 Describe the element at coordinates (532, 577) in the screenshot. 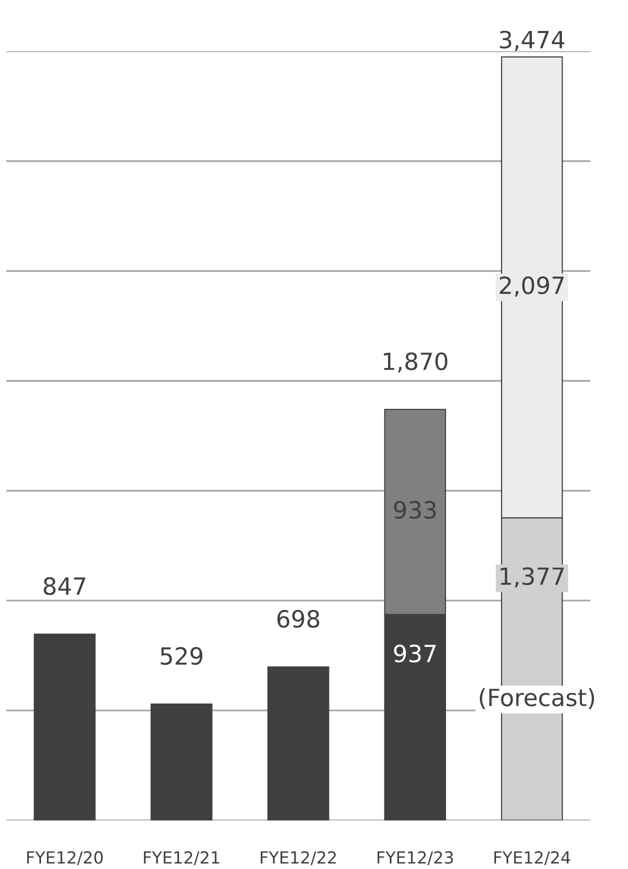

I see `data-label: 1,377` at that location.